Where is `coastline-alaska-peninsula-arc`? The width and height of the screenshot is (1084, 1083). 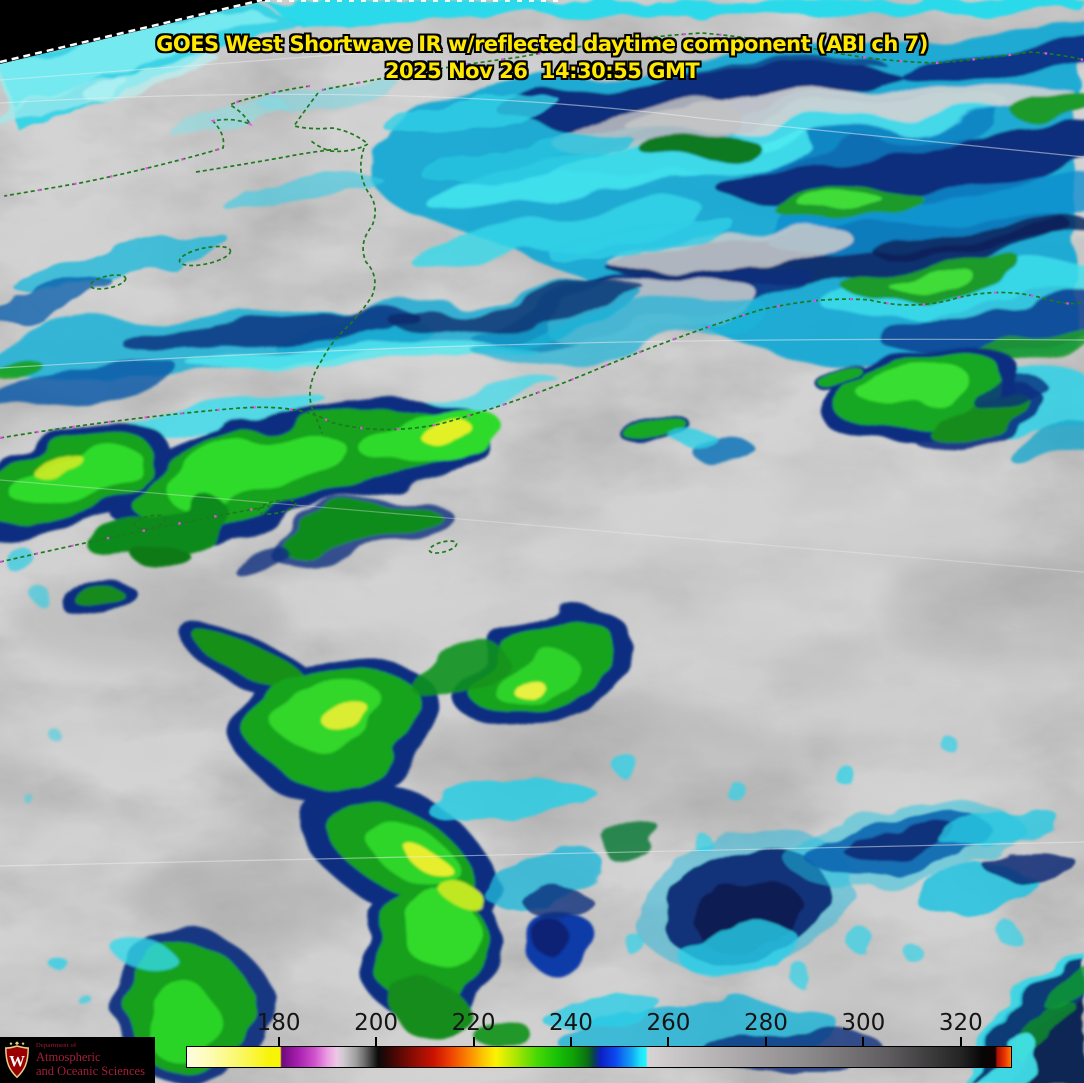 coastline-alaska-peninsula-arc is located at coordinates (542, 365).